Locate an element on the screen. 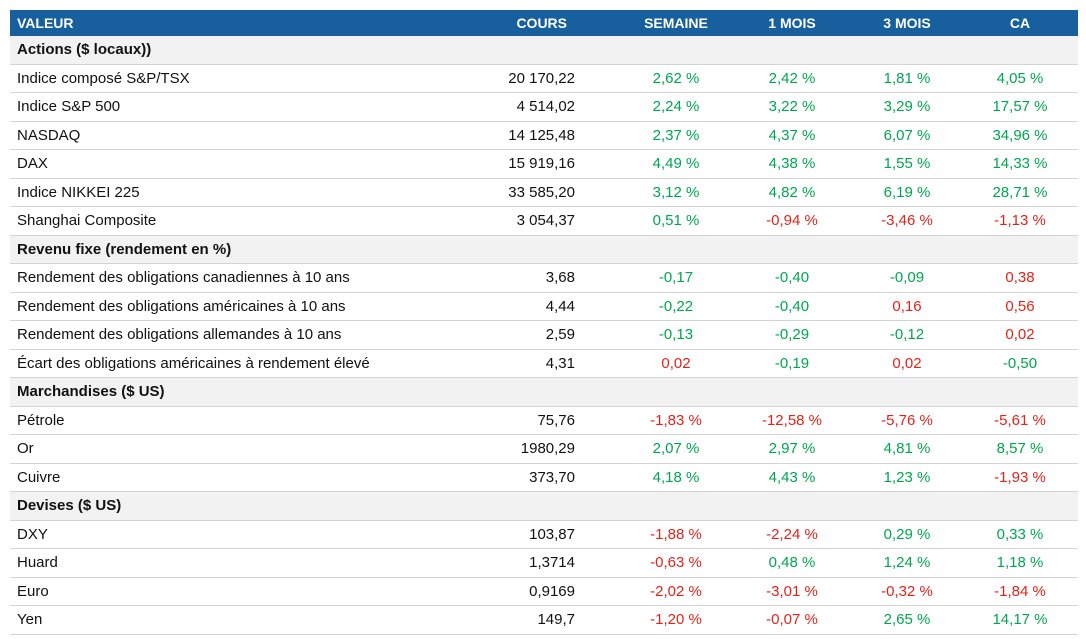  change-cell: -0,13 is located at coordinates (676, 335).